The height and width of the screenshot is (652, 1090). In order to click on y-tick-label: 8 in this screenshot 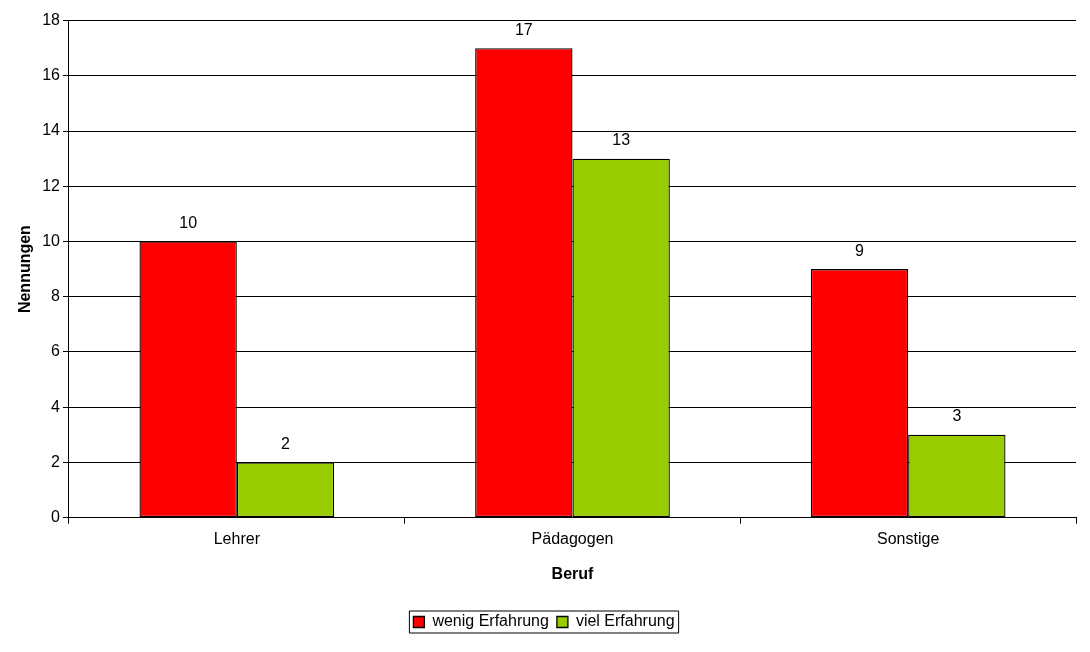, I will do `click(56, 296)`.